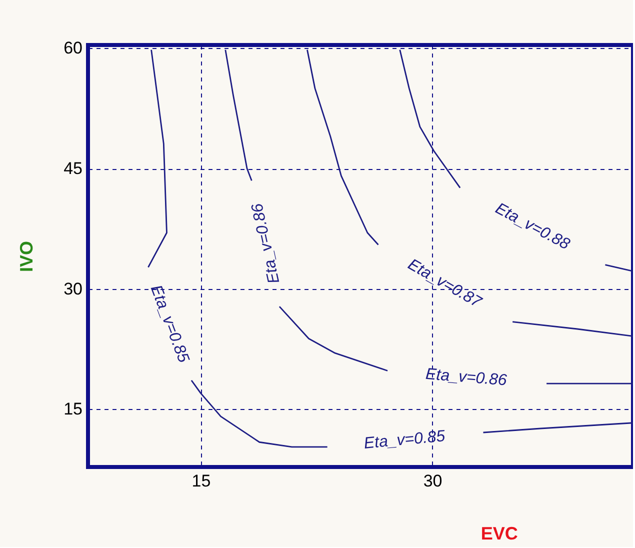 The width and height of the screenshot is (635, 548). I want to click on y-tick-label: 15, so click(73, 409).